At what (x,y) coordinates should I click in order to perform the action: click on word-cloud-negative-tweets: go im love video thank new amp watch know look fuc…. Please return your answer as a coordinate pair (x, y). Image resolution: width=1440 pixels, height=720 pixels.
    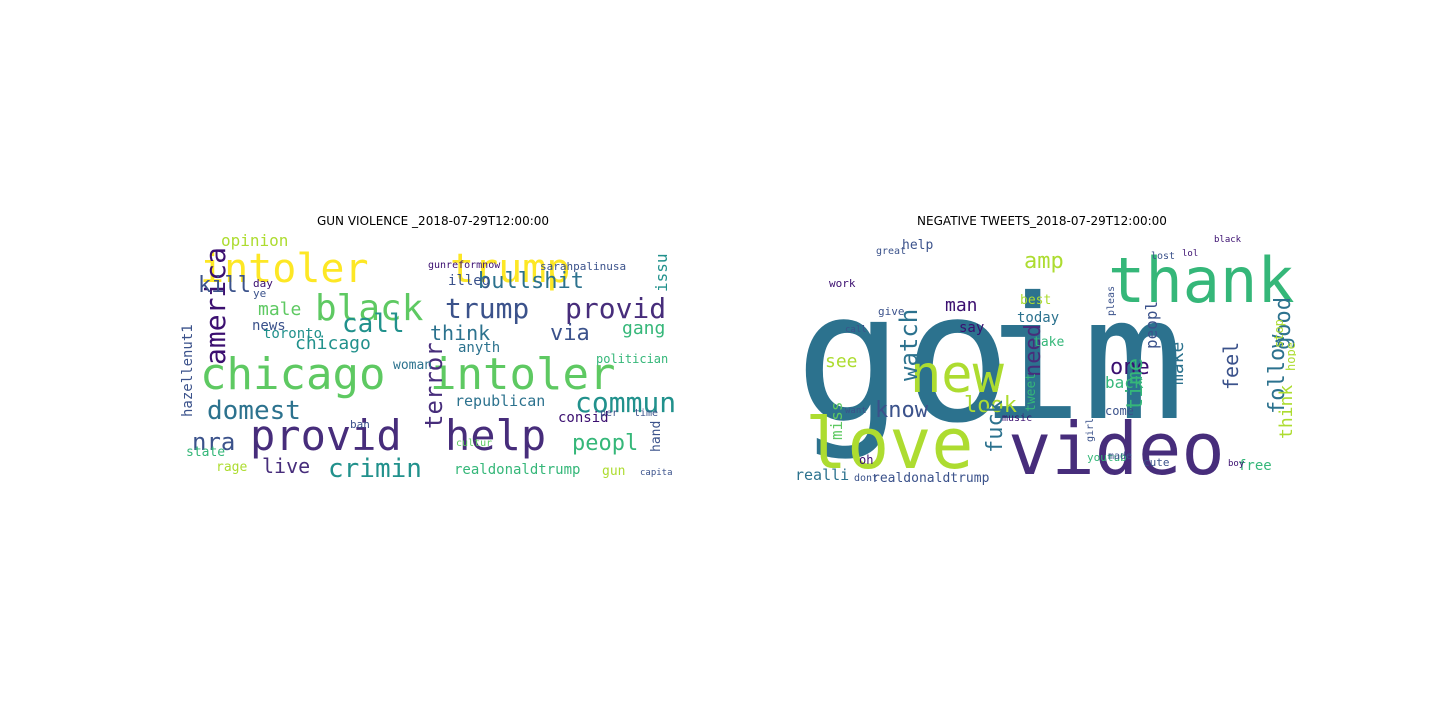
    Looking at the image, I should click on (1043, 358).